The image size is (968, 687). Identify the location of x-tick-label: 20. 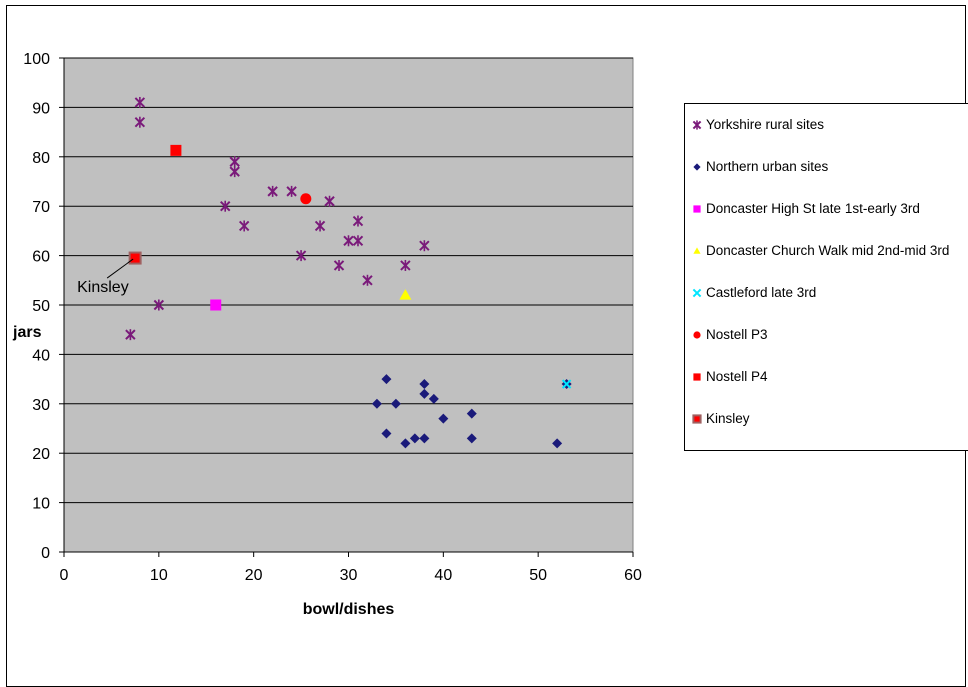
(254, 575).